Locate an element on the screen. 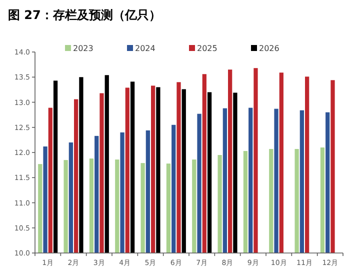 The height and width of the screenshot is (275, 361). legend-label: 2026 is located at coordinates (269, 48).